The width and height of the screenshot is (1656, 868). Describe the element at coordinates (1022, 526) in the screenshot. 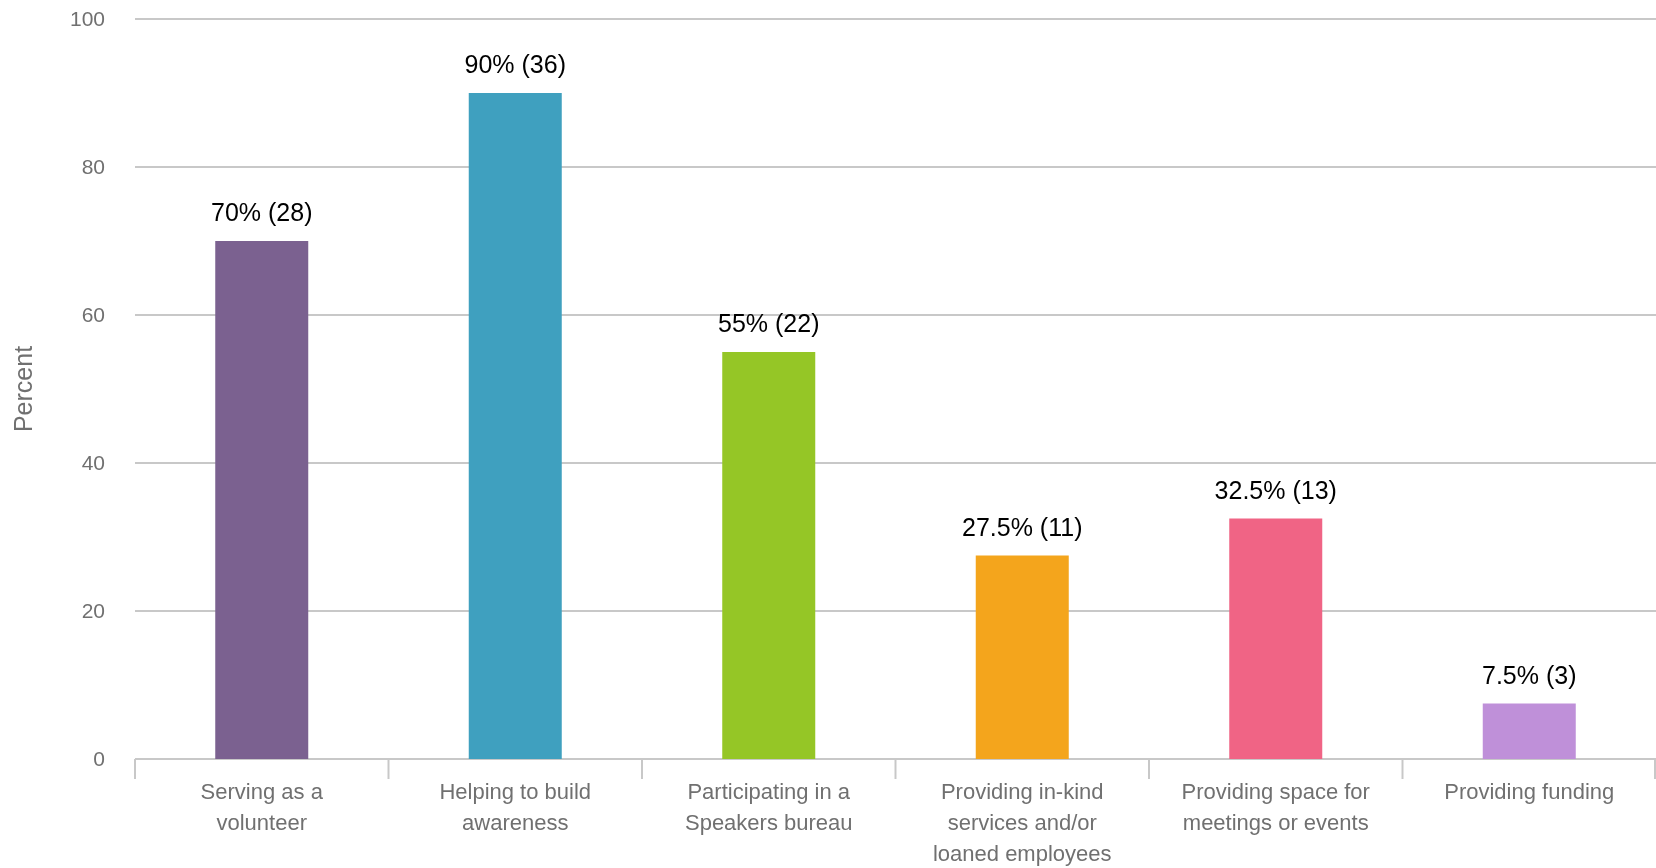

I see `data-label: 27.5% (11)` at that location.